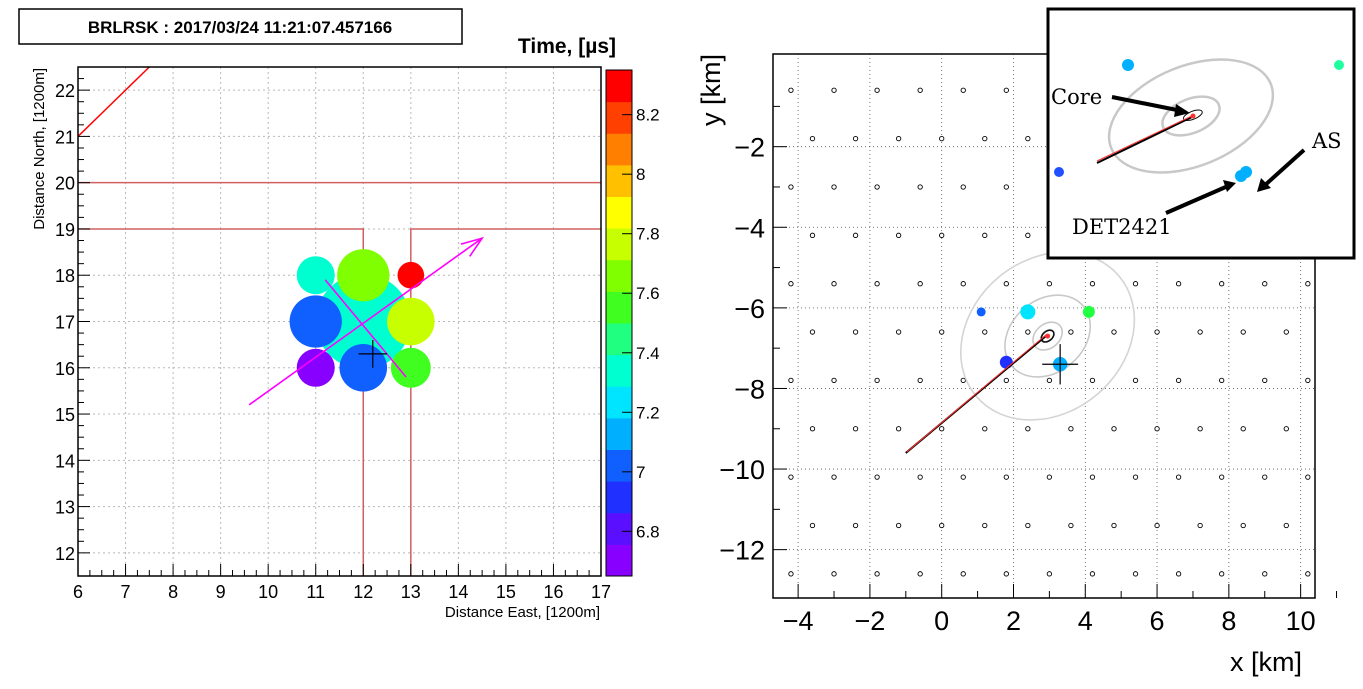 The image size is (1363, 689). What do you see at coordinates (648, 531) in the screenshot?
I see `colorbar-tick-label: 6.8` at bounding box center [648, 531].